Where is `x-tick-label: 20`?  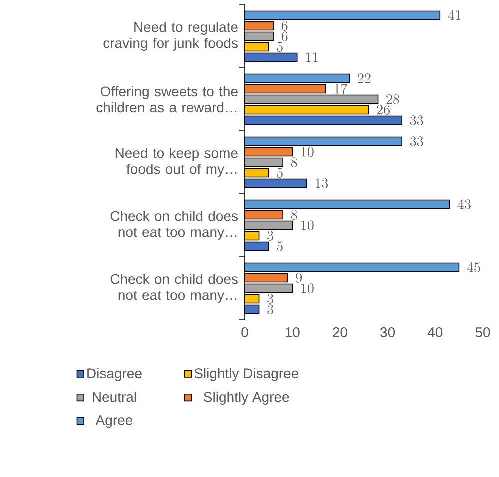 x-tick-label: 20 is located at coordinates (340, 333).